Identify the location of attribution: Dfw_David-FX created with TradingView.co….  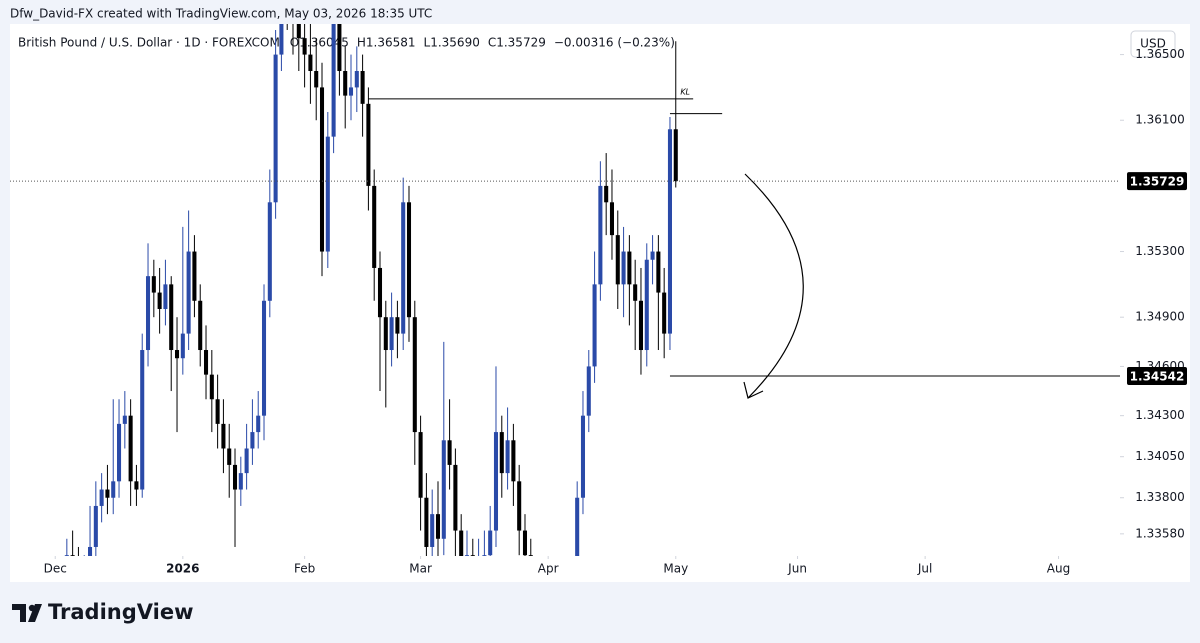
(221, 14).